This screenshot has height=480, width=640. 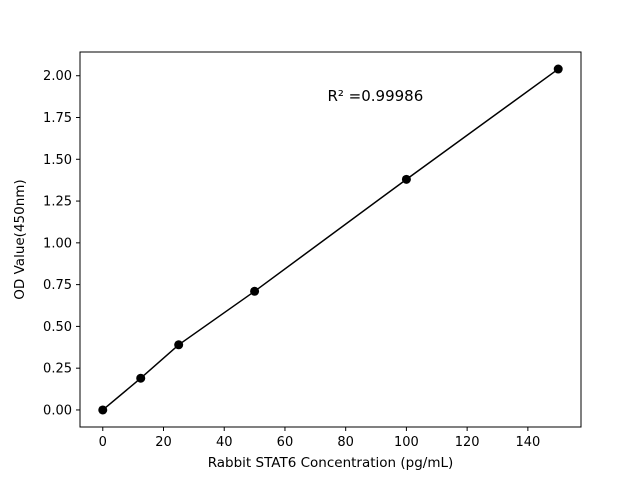 I want to click on x-tick-label: 140, so click(x=527, y=442).